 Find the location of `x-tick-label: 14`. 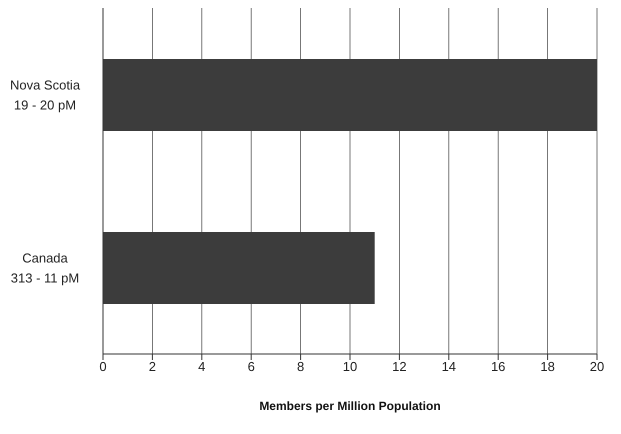

x-tick-label: 14 is located at coordinates (449, 366).